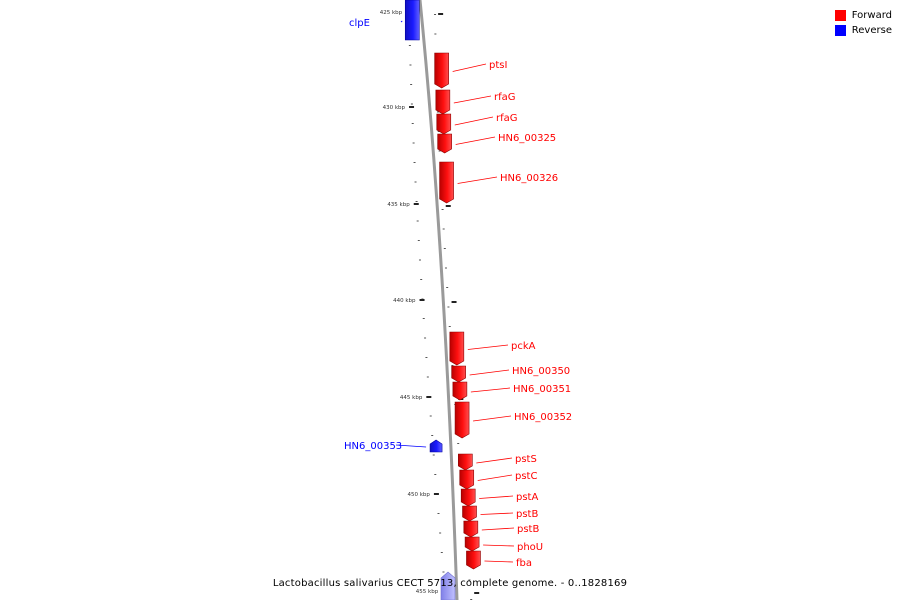 This screenshot has width=900, height=600. Describe the element at coordinates (398, 205) in the screenshot. I see `tick-label: 435 kbp` at that location.